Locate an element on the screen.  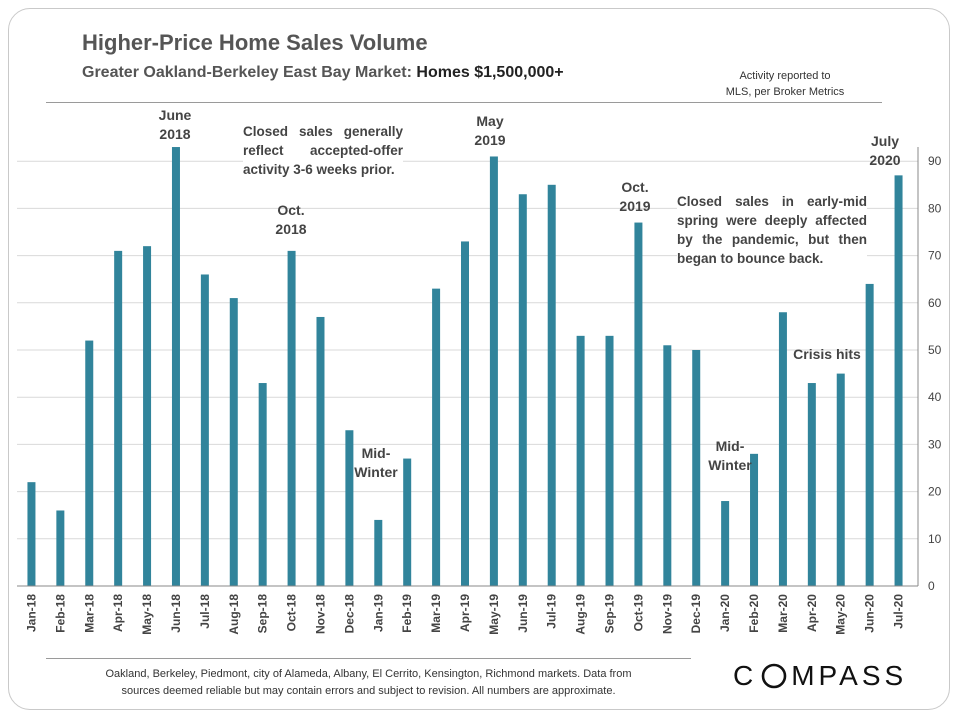
x-tick-label: Jun-20 is located at coordinates (870, 613).